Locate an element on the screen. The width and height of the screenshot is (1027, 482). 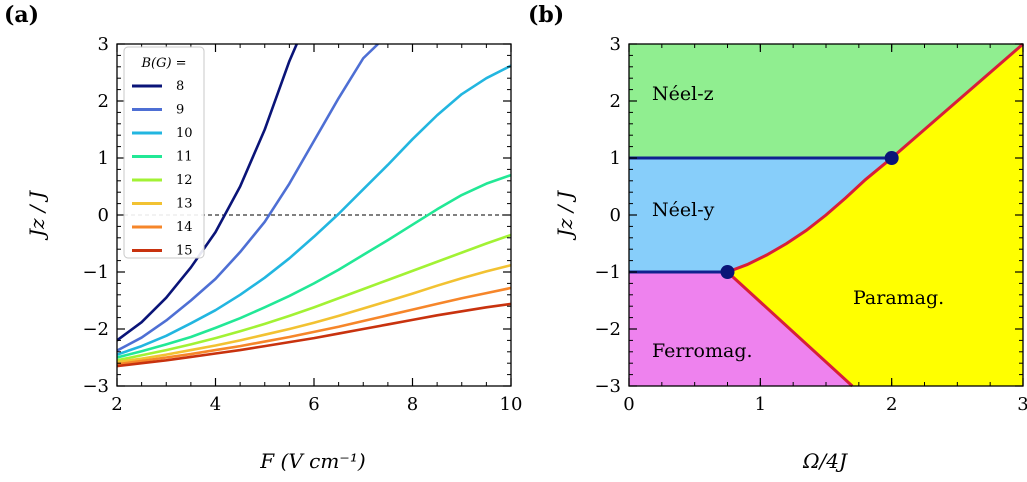
panel-a-legend: B(G) = 8 9 10 11 12 13 14 15 is located at coordinates (164, 152).